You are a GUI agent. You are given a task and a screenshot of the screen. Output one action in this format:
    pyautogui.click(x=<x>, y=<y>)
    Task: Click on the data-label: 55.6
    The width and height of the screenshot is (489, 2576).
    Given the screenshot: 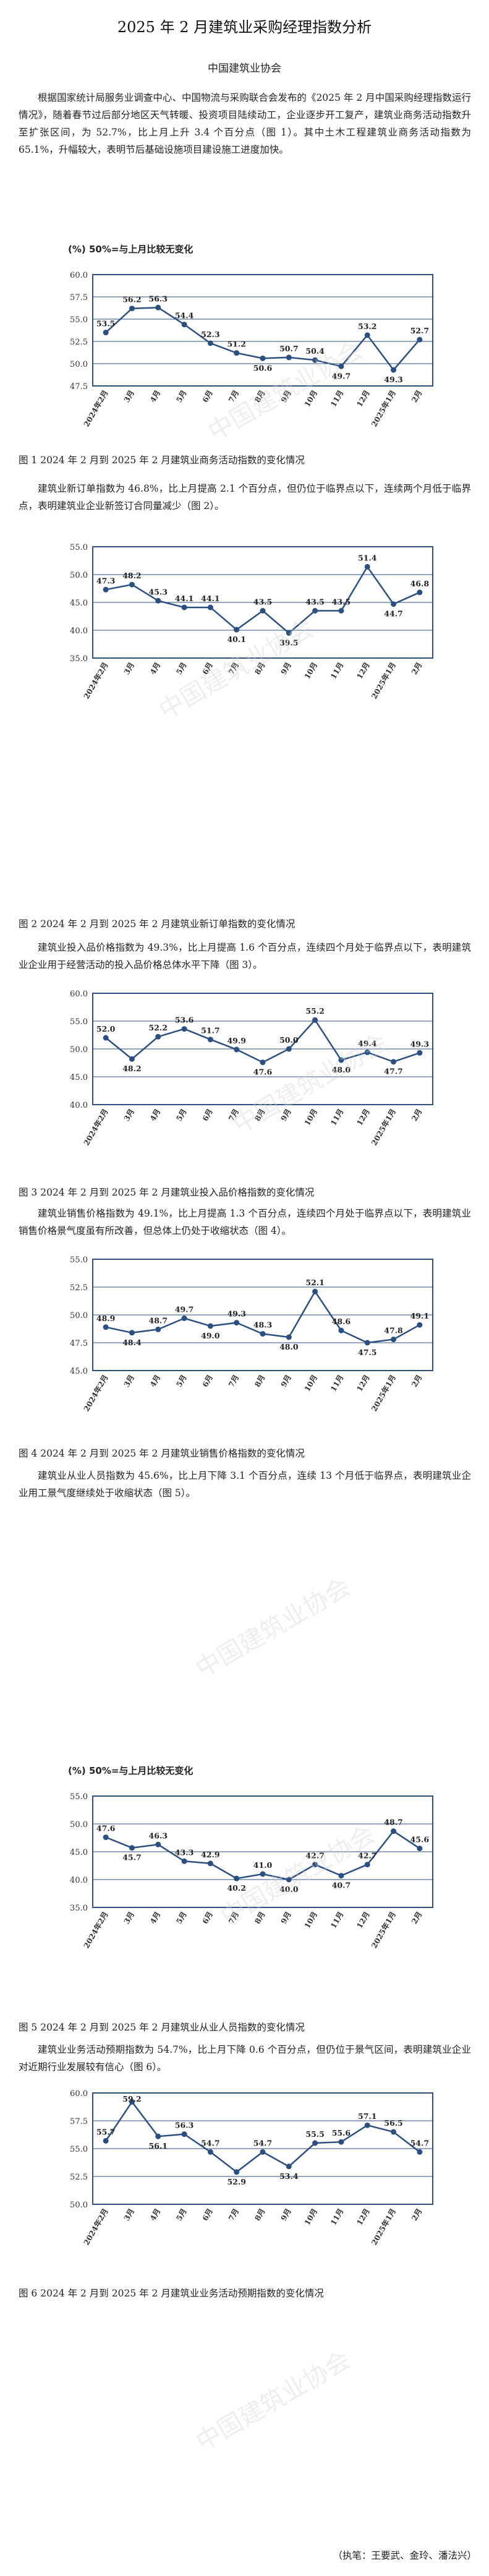 What is the action you would take?
    pyautogui.click(x=341, y=2132)
    